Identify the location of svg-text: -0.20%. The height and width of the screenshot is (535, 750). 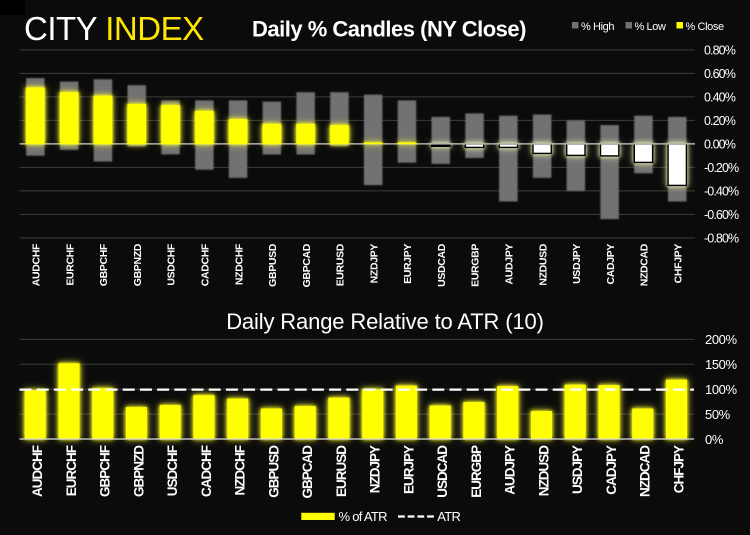
(721, 168).